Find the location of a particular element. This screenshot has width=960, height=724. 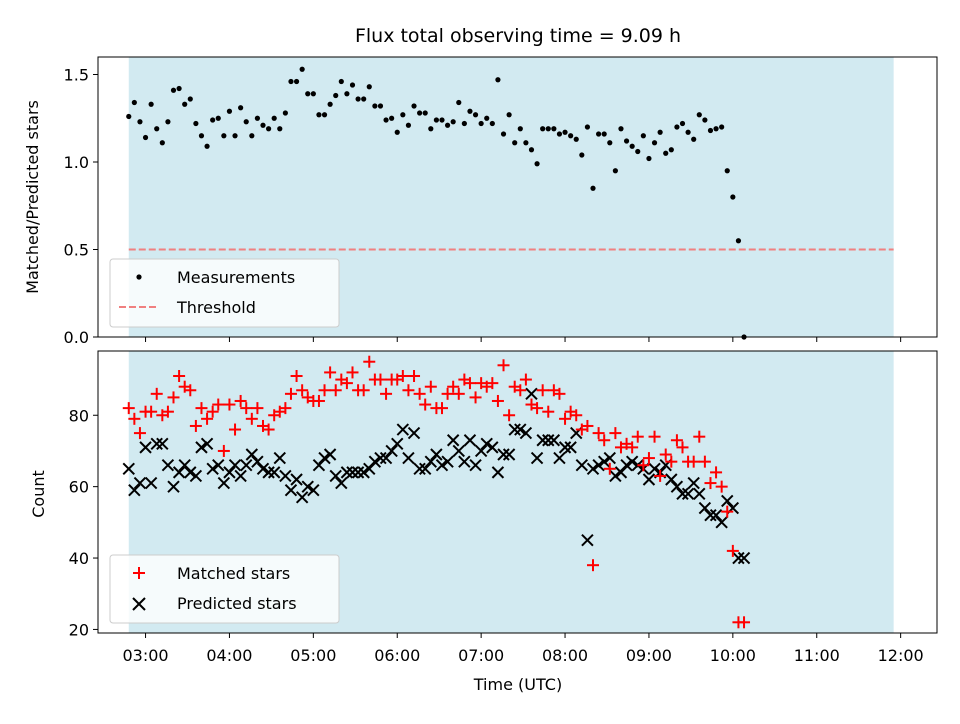

ratio-x-ticks is located at coordinates (523, 339).